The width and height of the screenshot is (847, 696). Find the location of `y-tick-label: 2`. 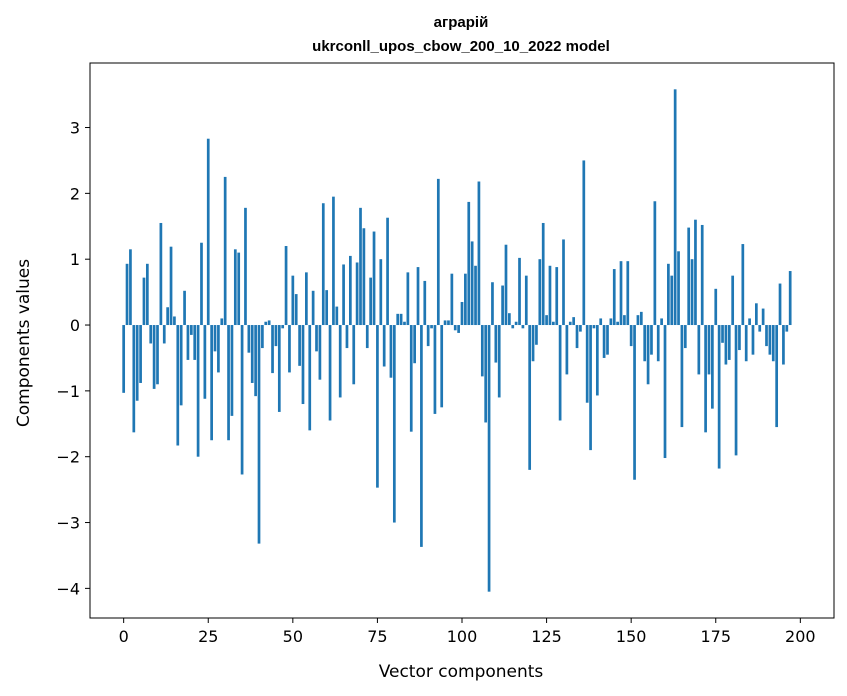

y-tick-label: 2 is located at coordinates (75, 193).